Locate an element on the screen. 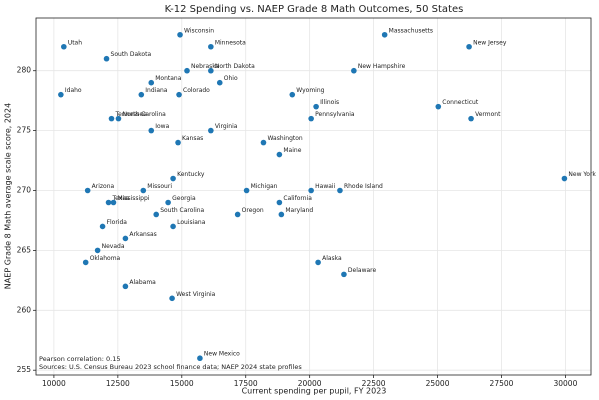 The width and height of the screenshot is (599, 400). point-label: Arizona is located at coordinates (103, 186).